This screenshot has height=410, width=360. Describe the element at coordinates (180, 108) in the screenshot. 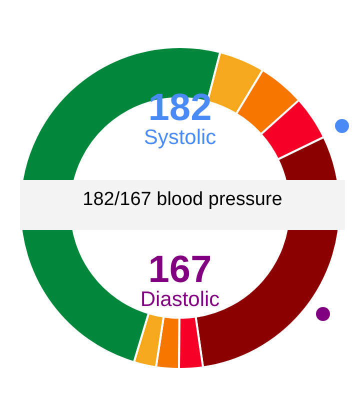

I see `text: 182` at that location.